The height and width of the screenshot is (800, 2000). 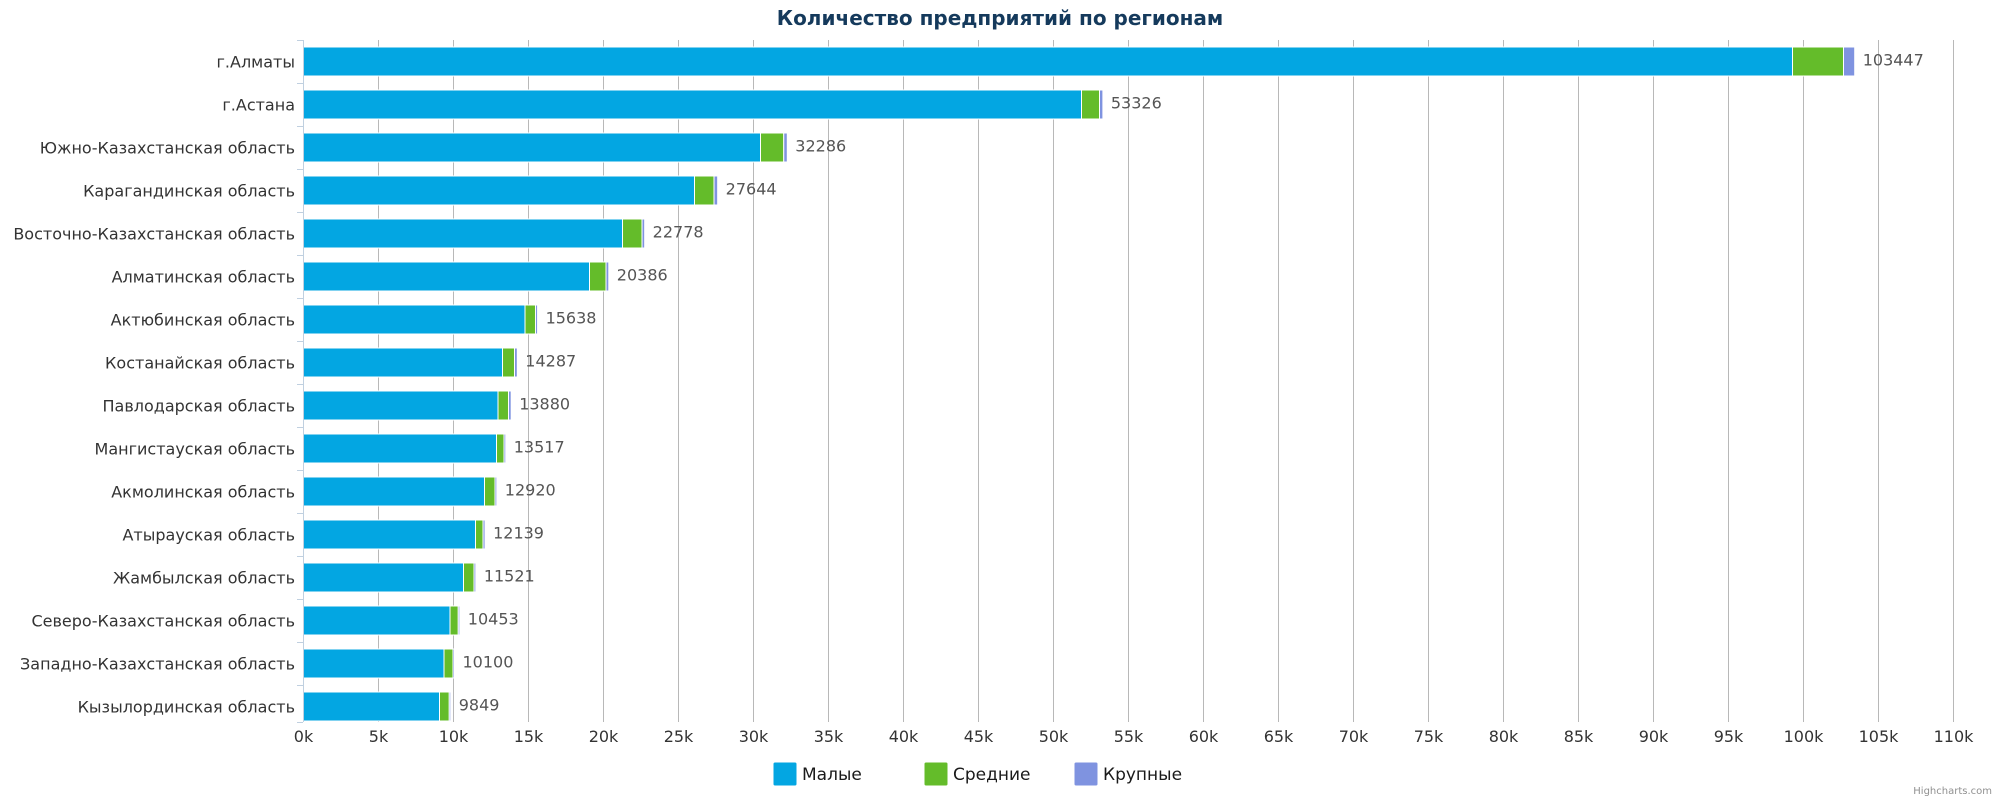 What do you see at coordinates (1204, 736) in the screenshot?
I see `x-tick-label: 60k` at bounding box center [1204, 736].